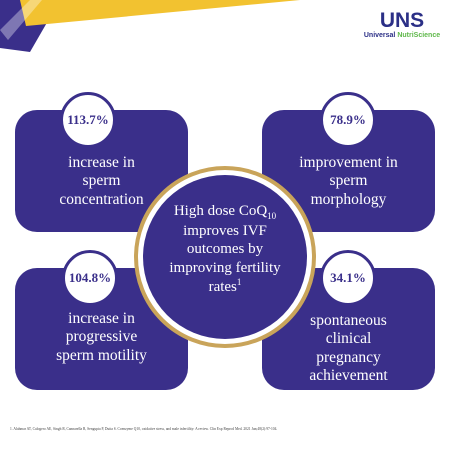 The image size is (450, 450). I want to click on headline-line: High dose CoQ10, so click(225, 212).